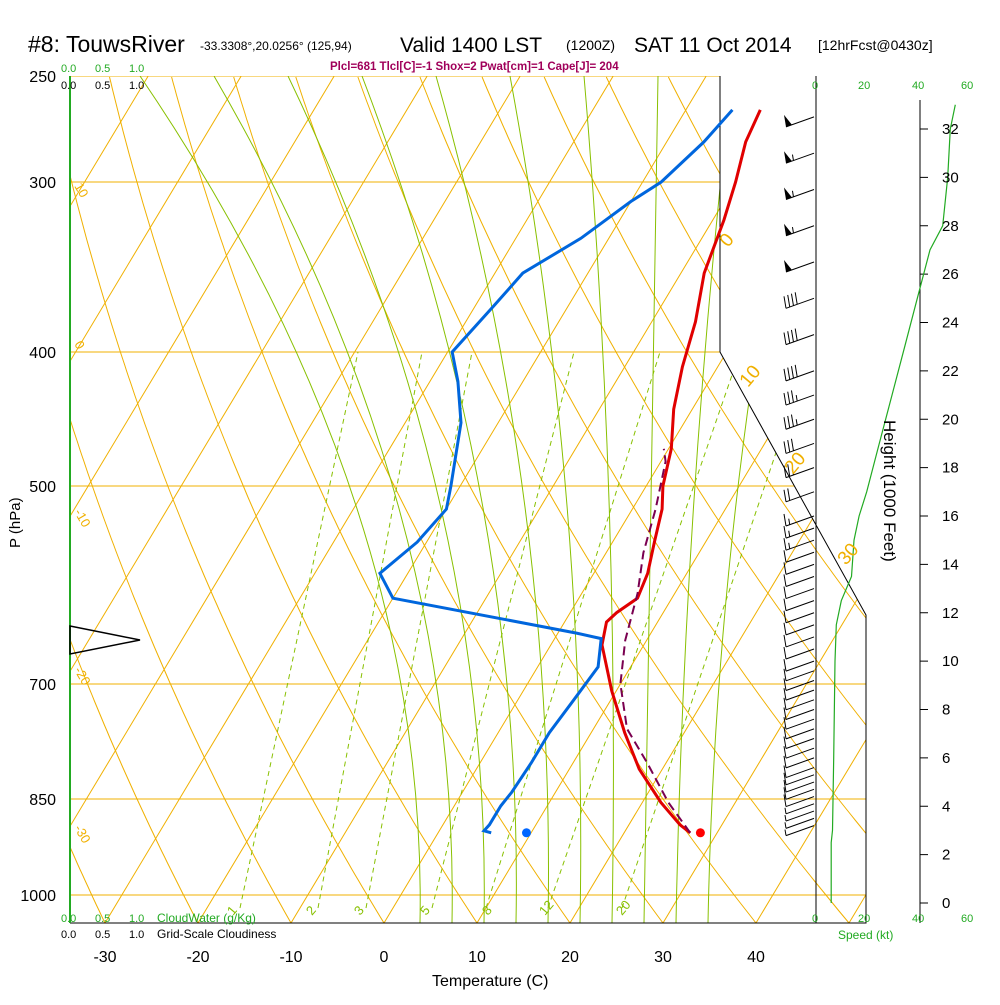  I want to click on temperature-tick-label: -20, so click(197, 957).